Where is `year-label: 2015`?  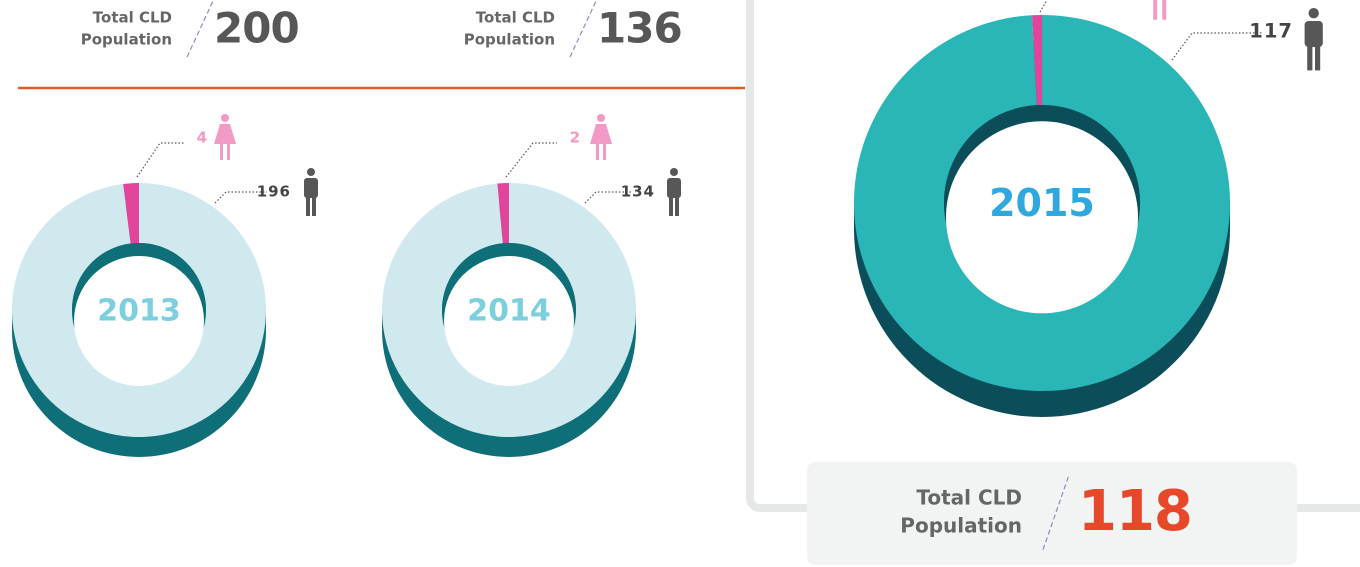
year-label: 2015 is located at coordinates (1042, 203).